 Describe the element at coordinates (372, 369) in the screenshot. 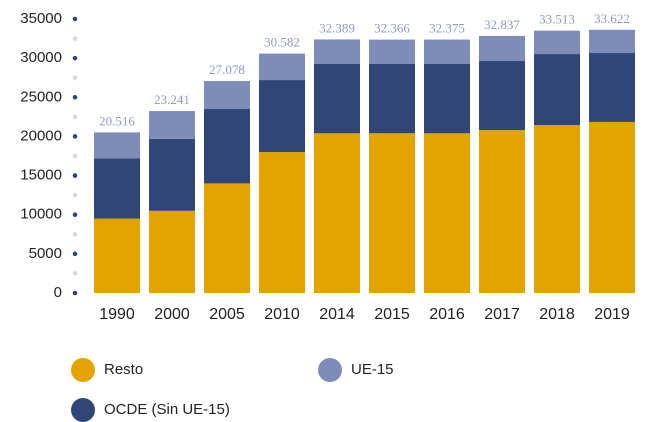

I see `legend-label: UE-15` at that location.